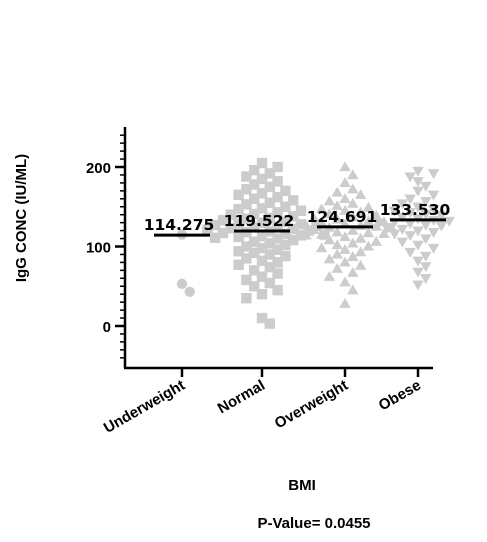  Describe the element at coordinates (21, 218) in the screenshot. I see `y-axis-label: IgG CONC (IU/ML)` at that location.